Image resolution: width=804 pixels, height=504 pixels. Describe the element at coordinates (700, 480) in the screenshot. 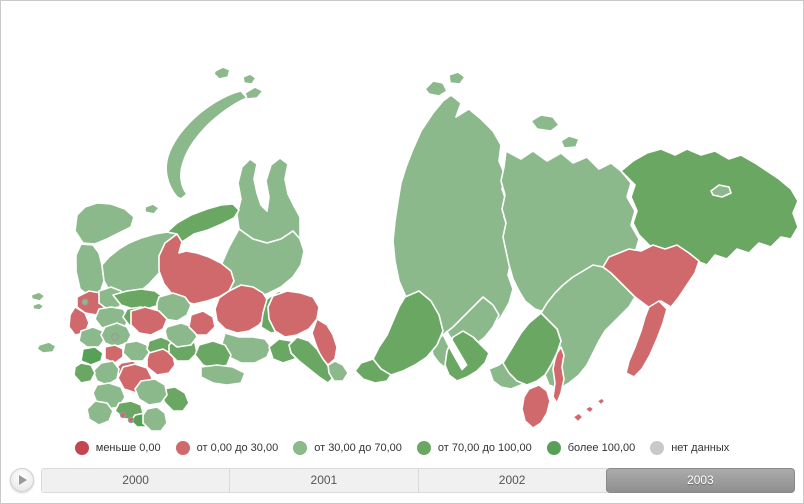

I see `timeline-year-cell: 2003` at that location.